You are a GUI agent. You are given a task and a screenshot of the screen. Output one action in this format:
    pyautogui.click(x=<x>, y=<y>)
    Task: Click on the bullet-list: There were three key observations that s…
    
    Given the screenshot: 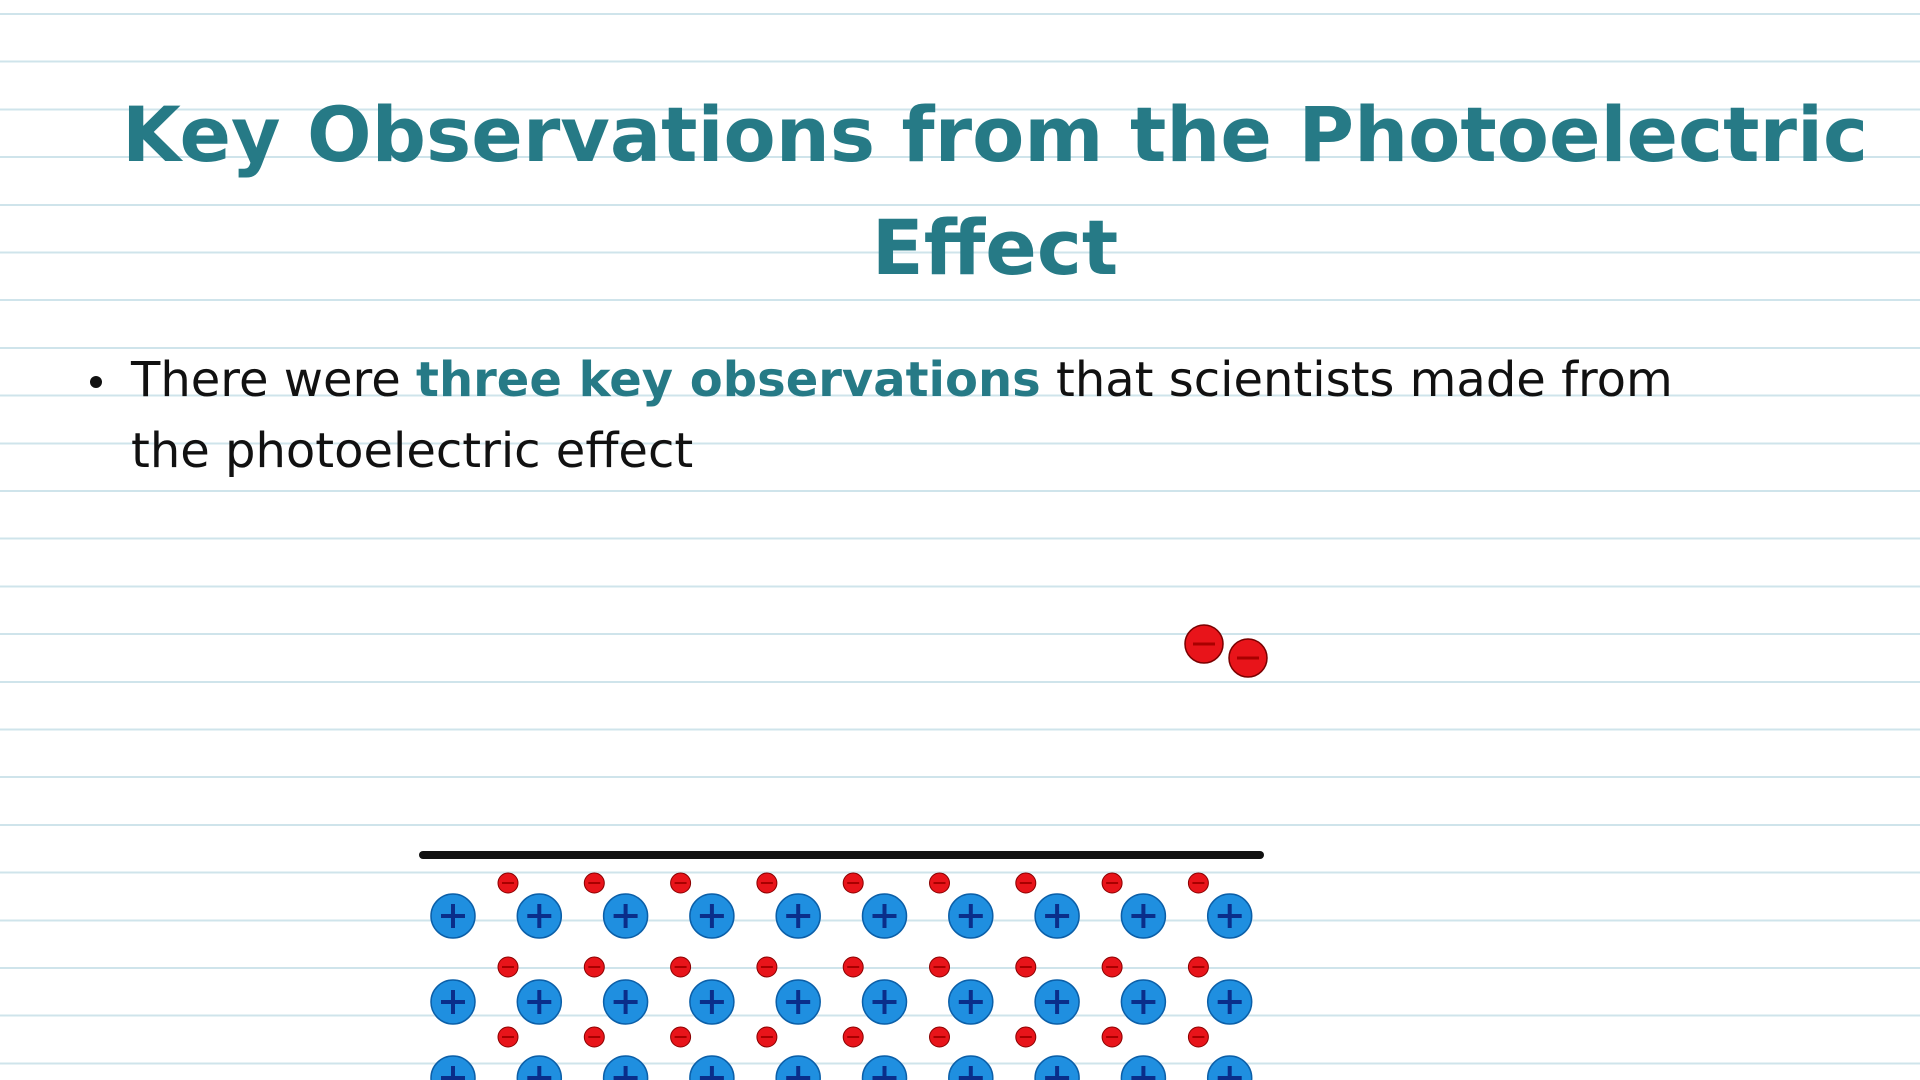 What is the action you would take?
    pyautogui.click(x=924, y=416)
    